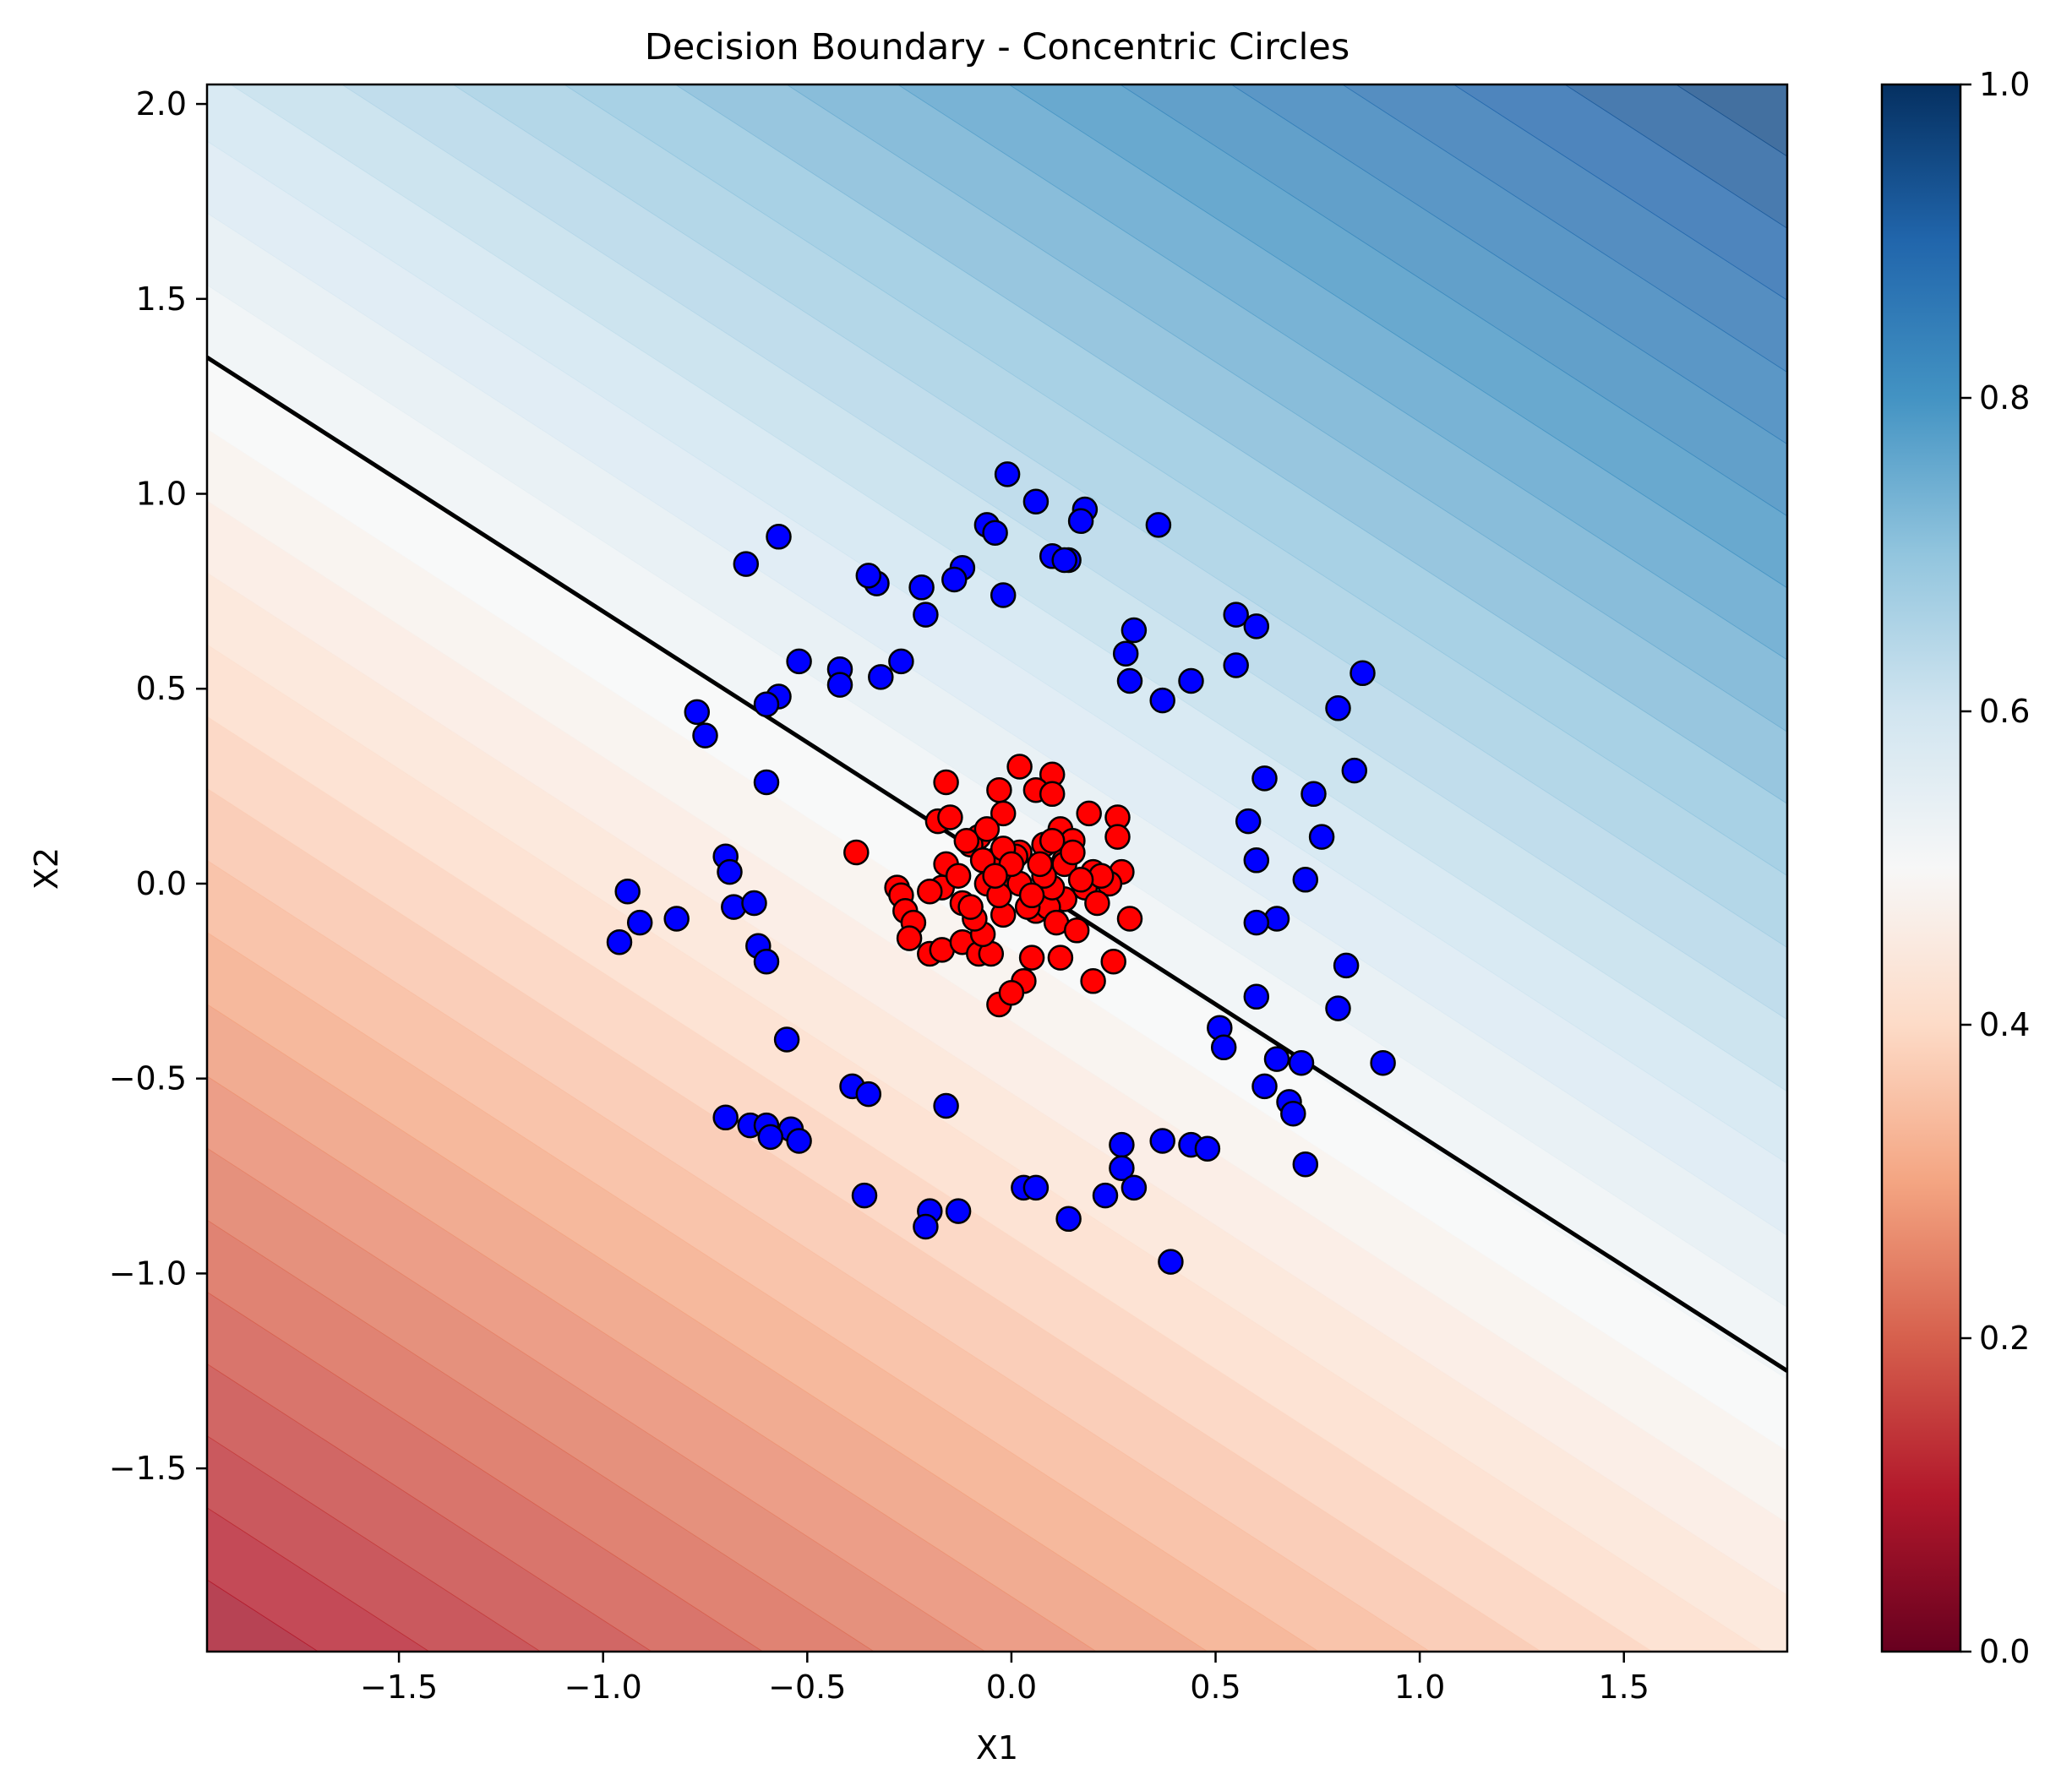  What do you see at coordinates (1623, 1687) in the screenshot?
I see `x-tick-label: 1.5` at bounding box center [1623, 1687].